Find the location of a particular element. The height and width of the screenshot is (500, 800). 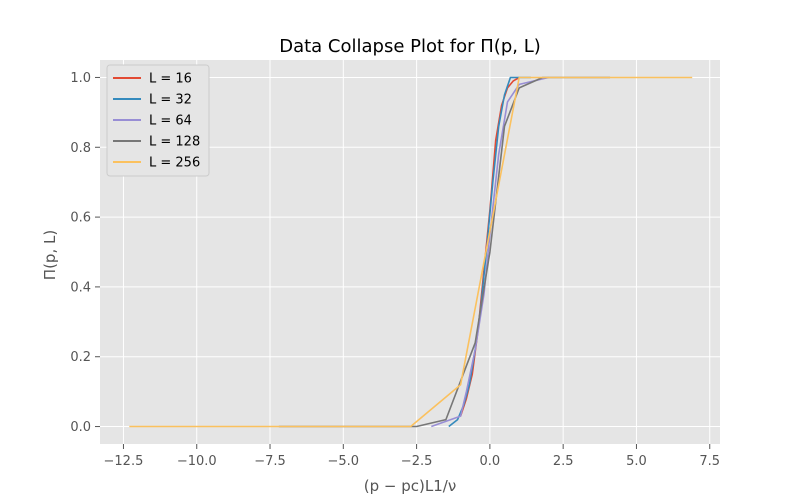

legend-label: L = 32 is located at coordinates (170, 100).